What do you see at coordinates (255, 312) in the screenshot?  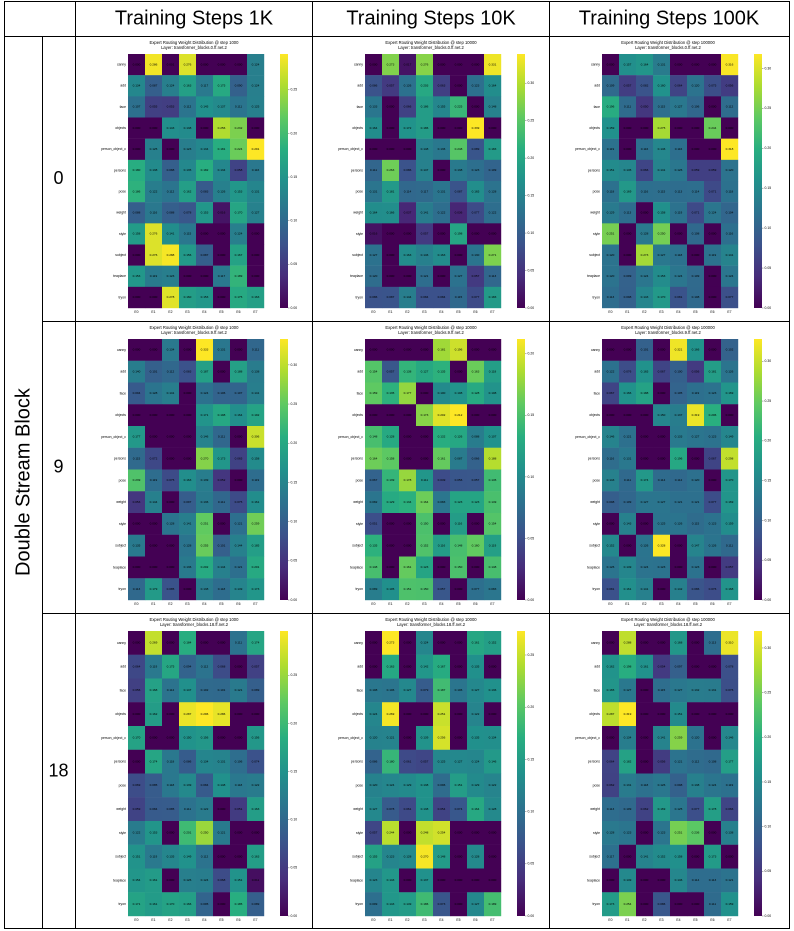 I see `expert-label: E7` at bounding box center [255, 312].